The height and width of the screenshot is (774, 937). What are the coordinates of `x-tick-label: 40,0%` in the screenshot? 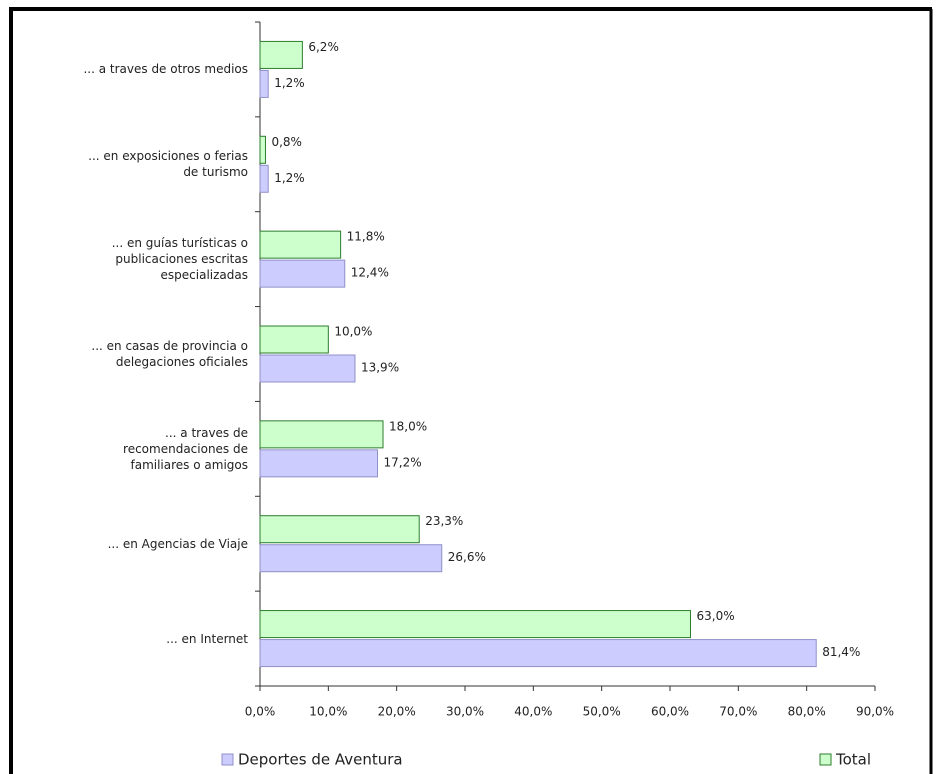 It's located at (533, 712).